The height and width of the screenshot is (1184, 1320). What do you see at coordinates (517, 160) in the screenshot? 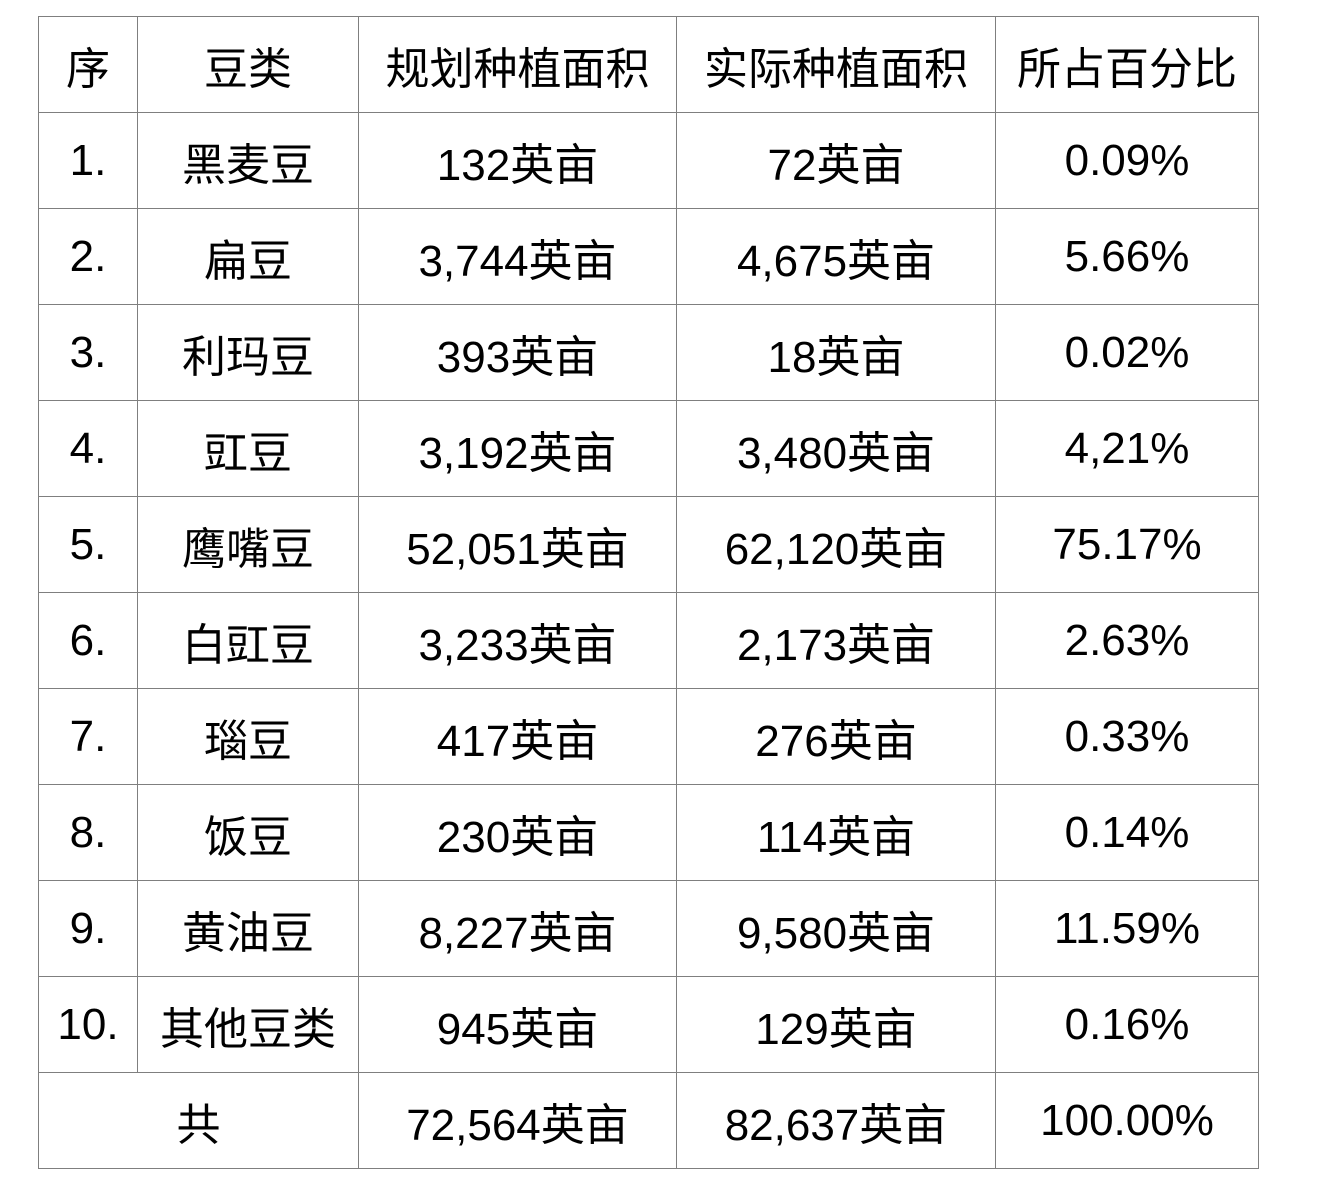
I see `planned-area-cell: 132英亩` at bounding box center [517, 160].